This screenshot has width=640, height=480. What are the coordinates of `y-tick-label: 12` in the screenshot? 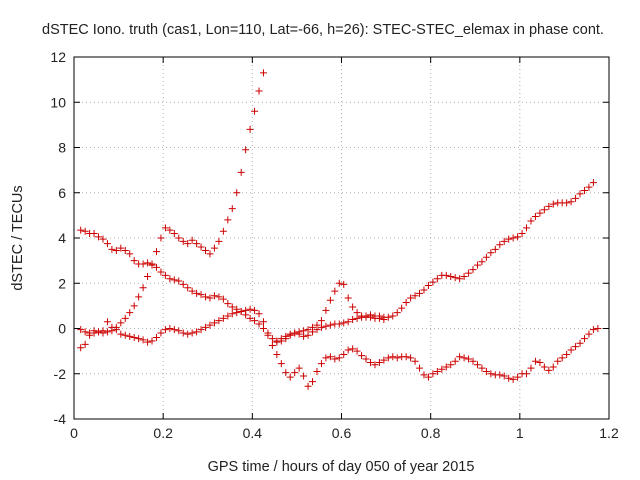 It's located at (58, 57).